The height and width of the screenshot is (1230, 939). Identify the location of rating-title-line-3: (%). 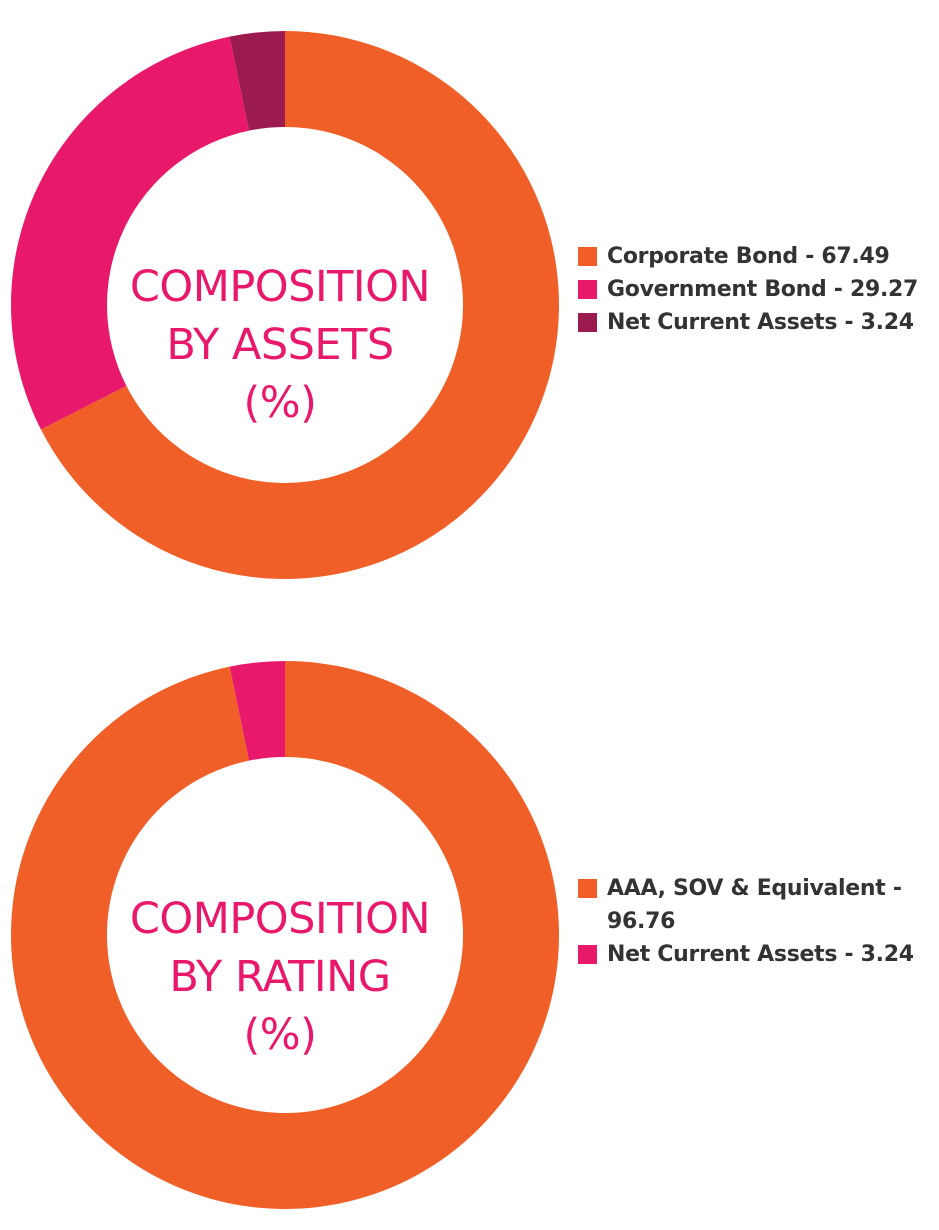
(280, 1035).